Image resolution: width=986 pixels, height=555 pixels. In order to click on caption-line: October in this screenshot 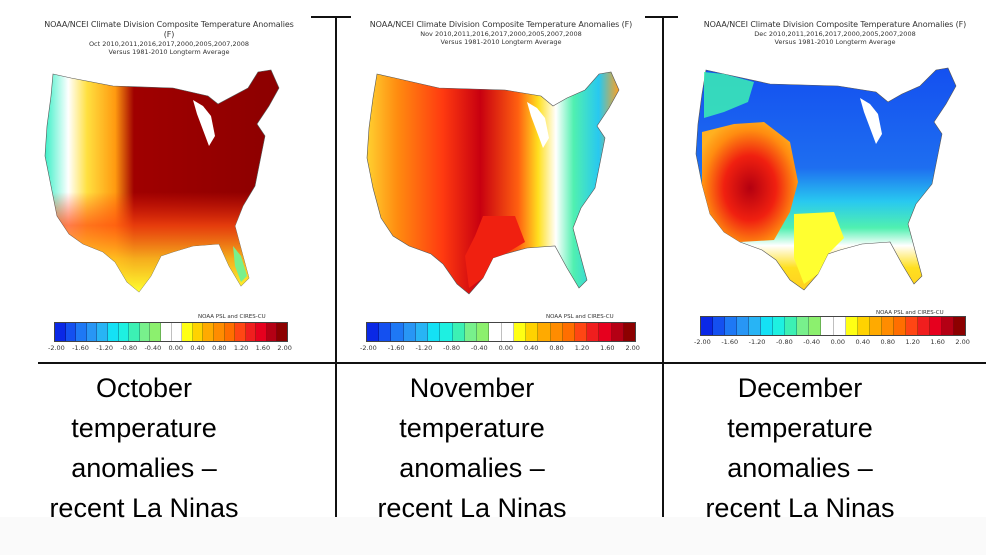, I will do `click(144, 388)`.